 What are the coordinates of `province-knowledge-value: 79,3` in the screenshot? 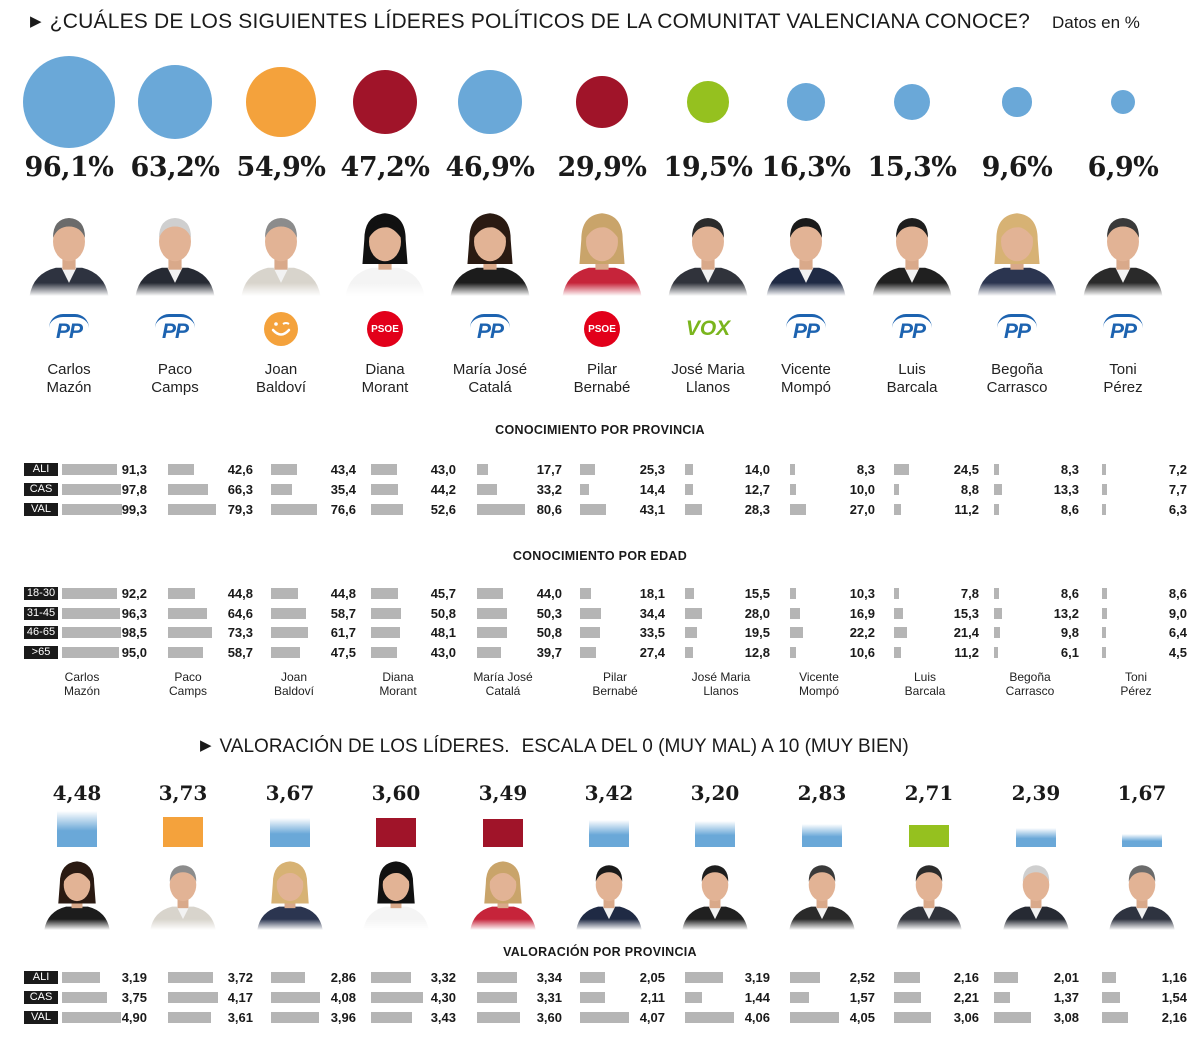 It's located at (240, 509).